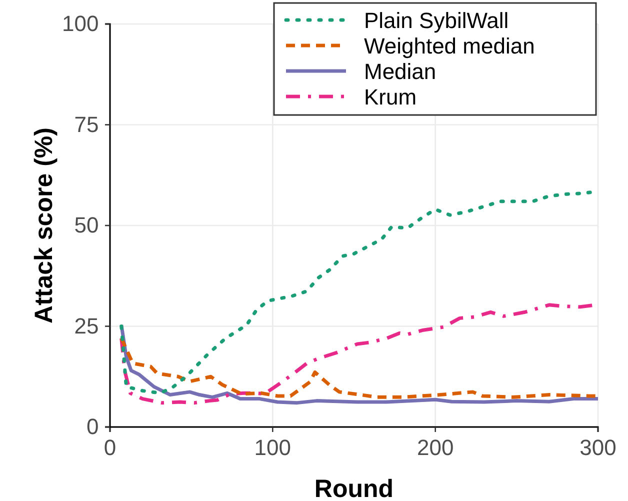  I want to click on y-tick-label: 50, so click(86, 225).